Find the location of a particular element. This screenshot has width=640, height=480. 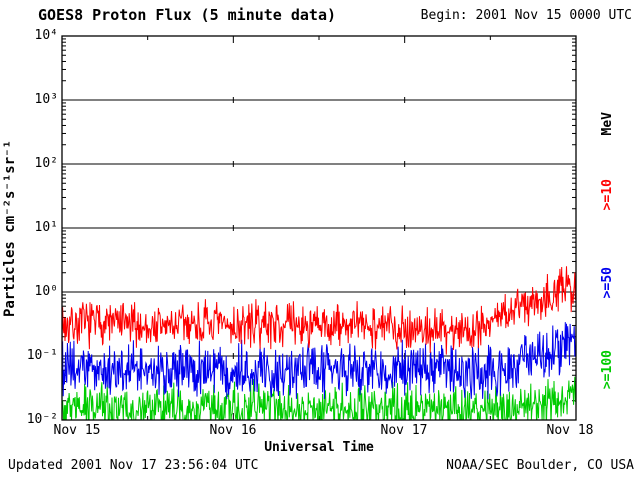

series-label-ge100: >=100 is located at coordinates (607, 370).